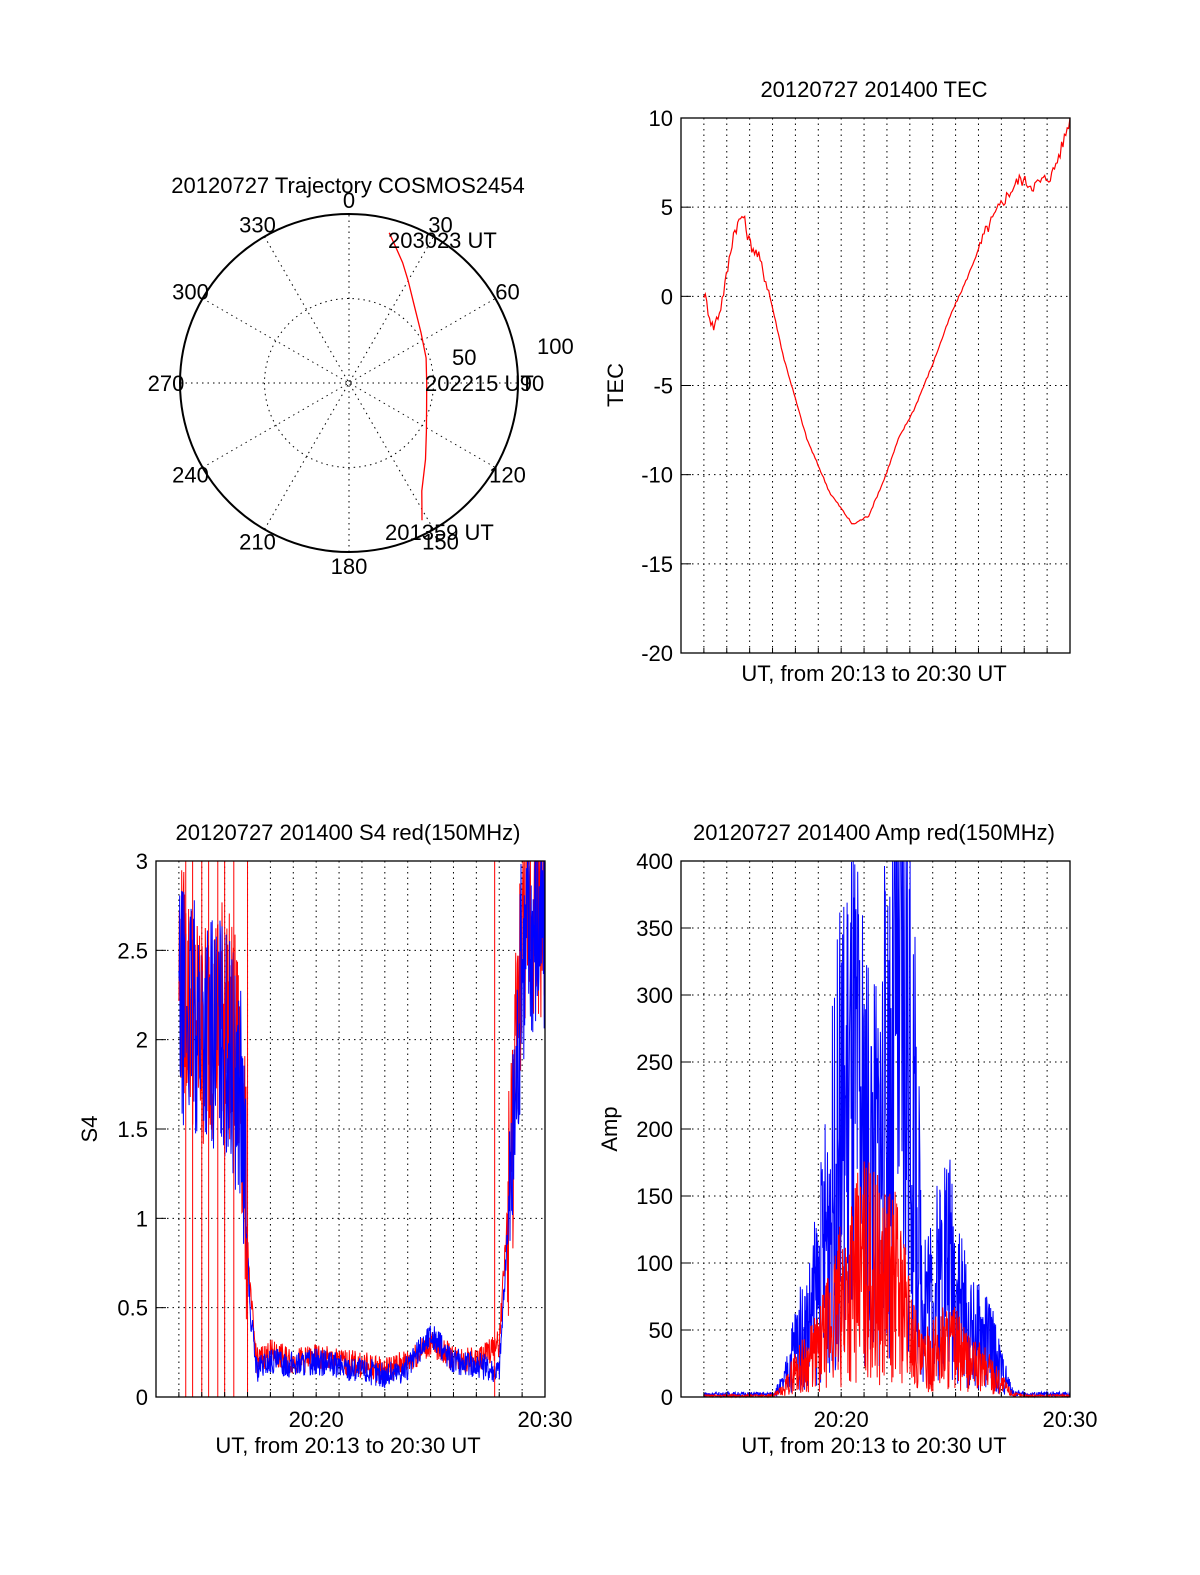 Image resolution: width=1200 pixels, height=1575 pixels. What do you see at coordinates (257, 541) in the screenshot?
I see `polar-azimuth-label: 210` at bounding box center [257, 541].